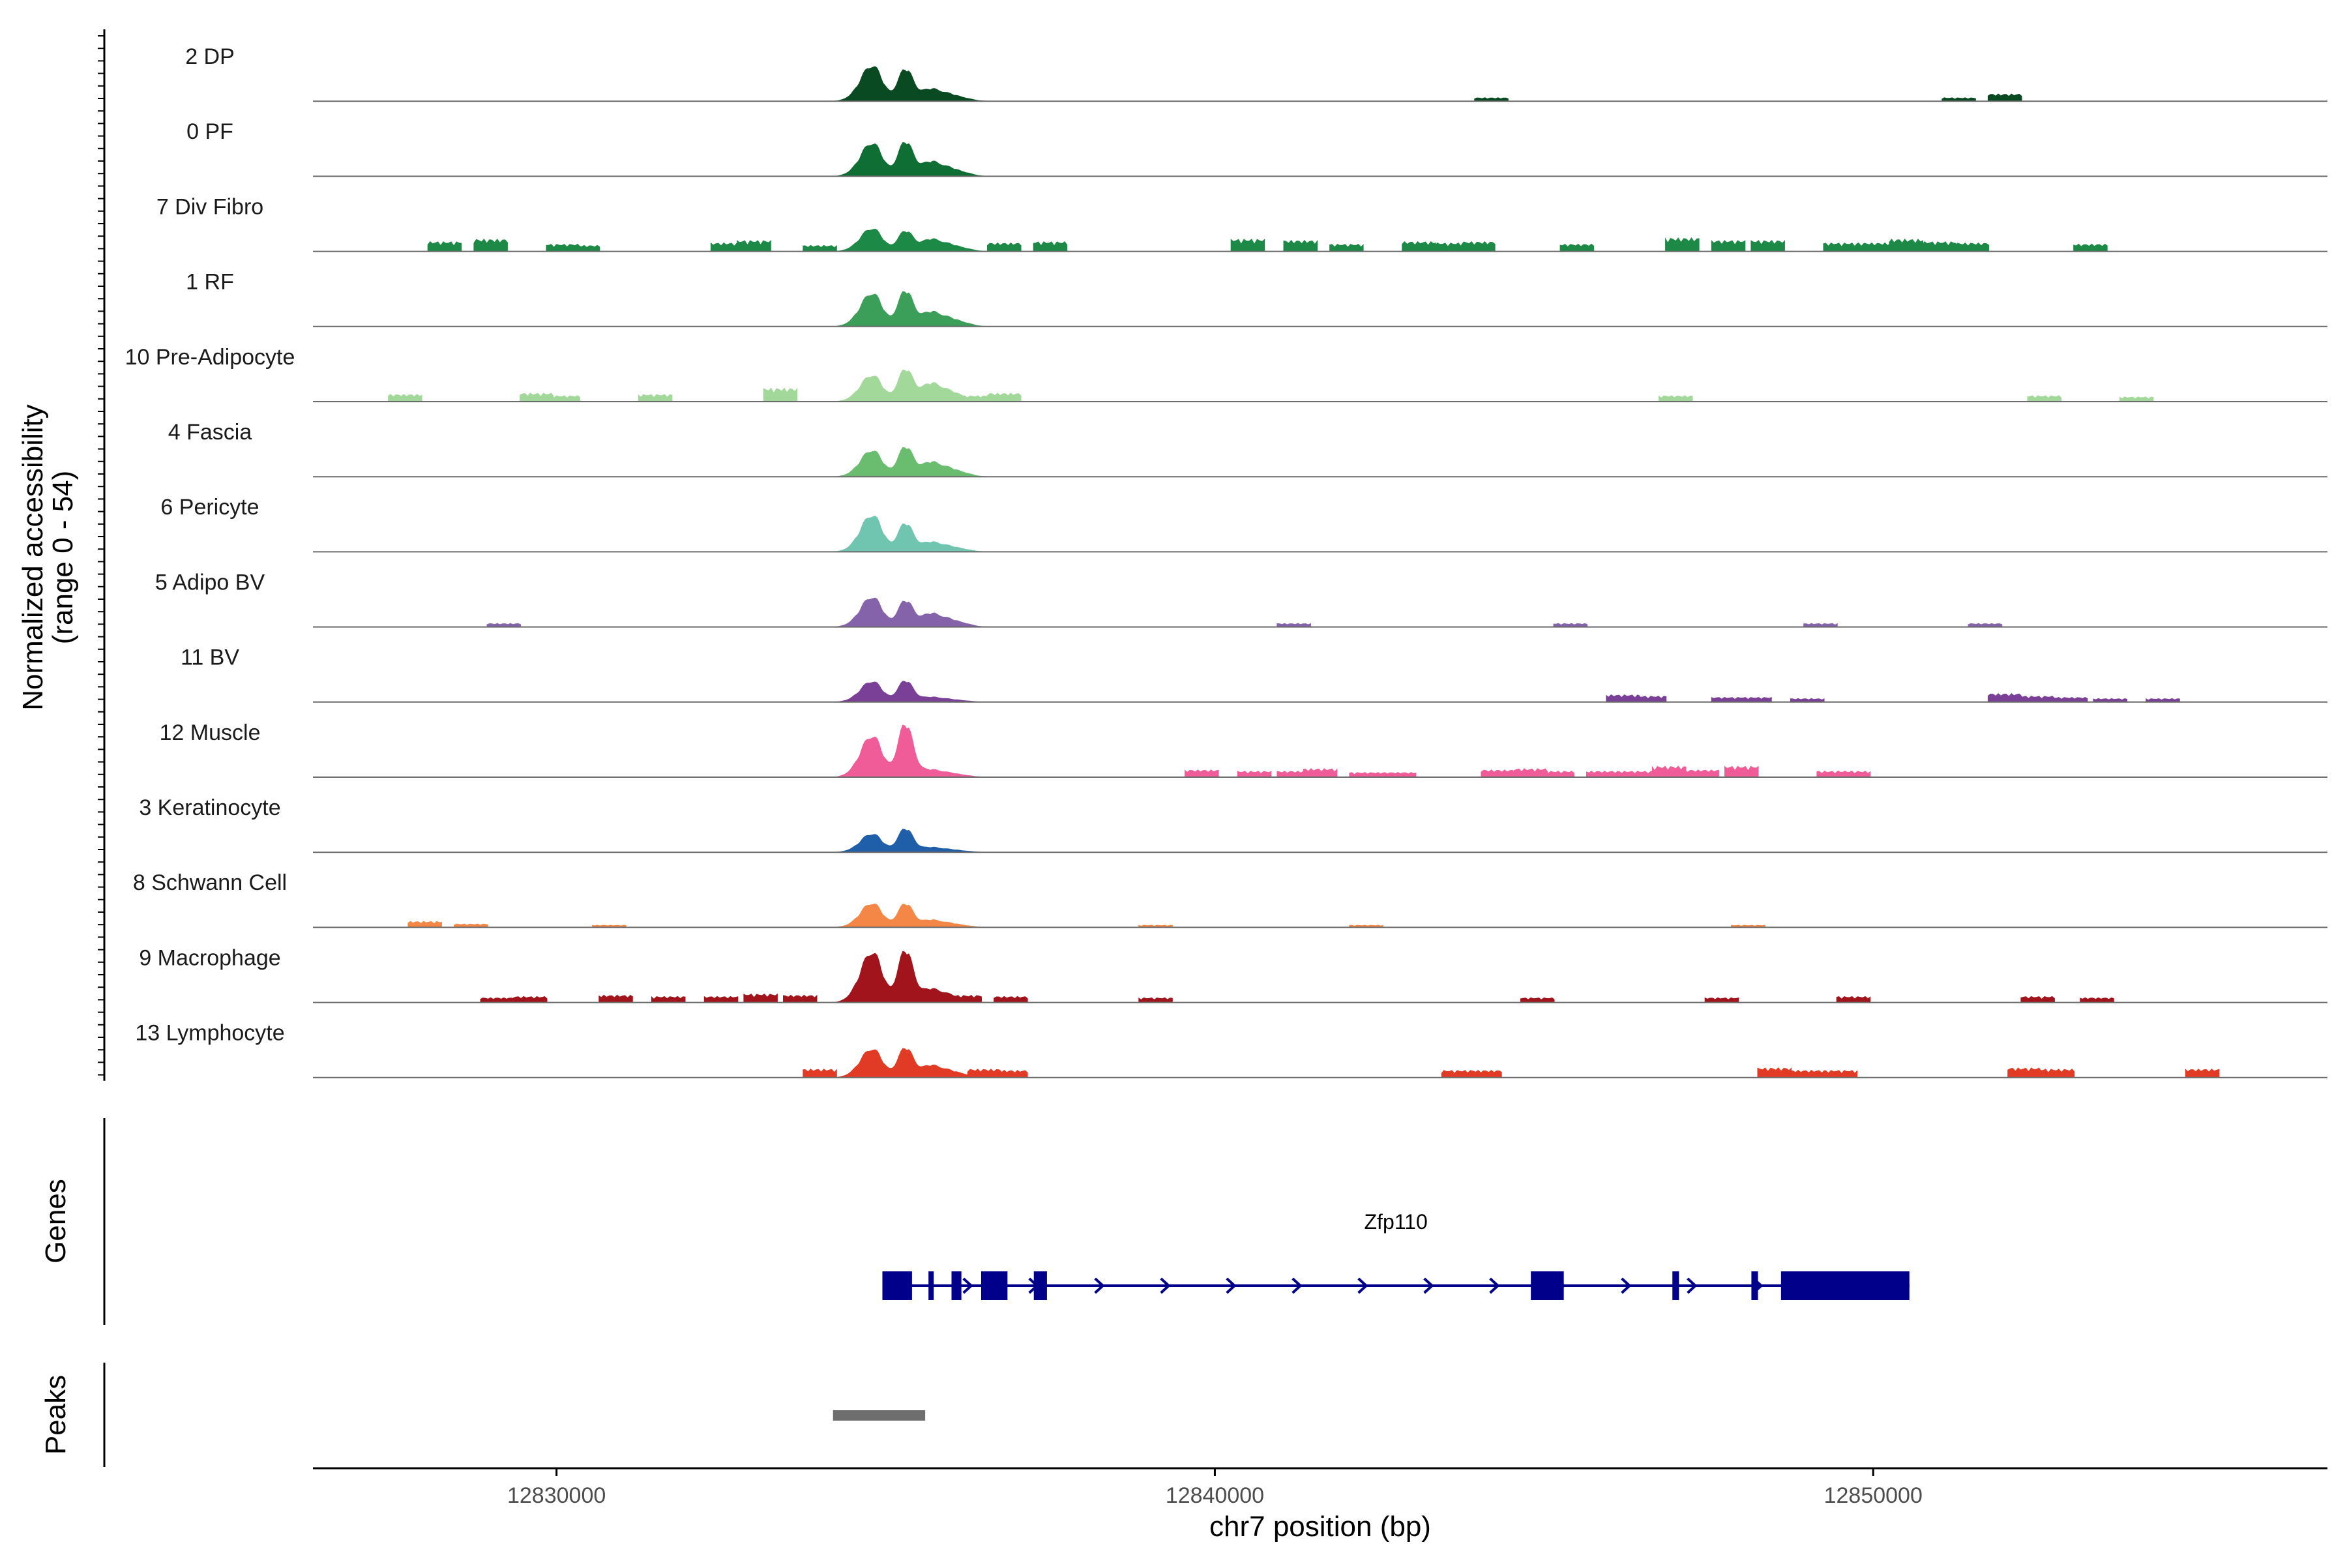  What do you see at coordinates (209, 958) in the screenshot?
I see `track-label: 9 Macrophage` at bounding box center [209, 958].